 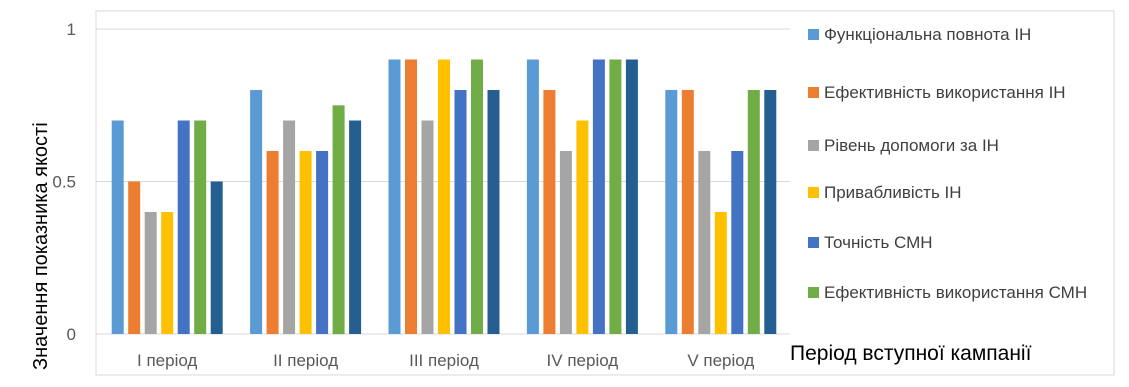 What do you see at coordinates (893, 192) in the screenshot?
I see `legend-label: Привабливість ІН` at bounding box center [893, 192].